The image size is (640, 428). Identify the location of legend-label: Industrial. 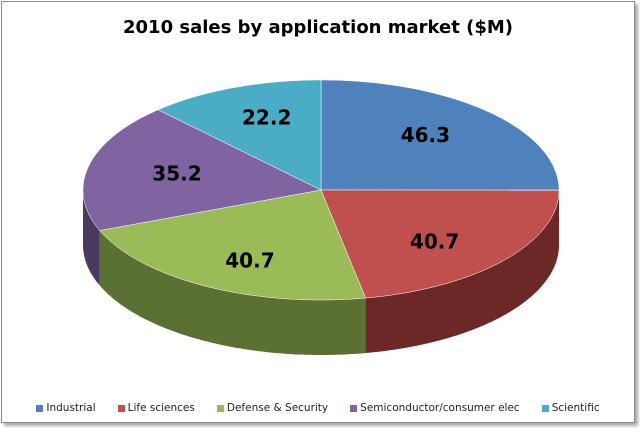
(71, 408).